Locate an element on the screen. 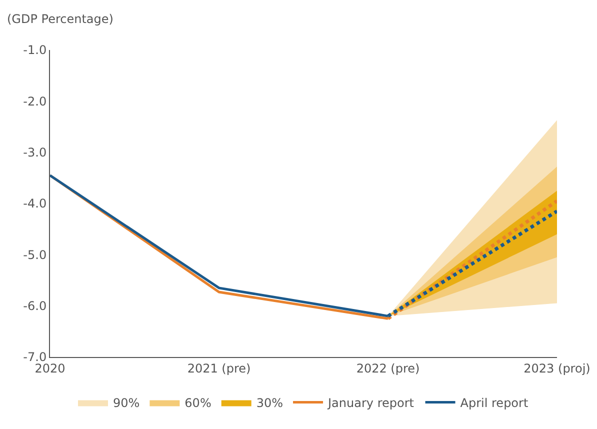  y-tick-label: -3.0 is located at coordinates (35, 153).